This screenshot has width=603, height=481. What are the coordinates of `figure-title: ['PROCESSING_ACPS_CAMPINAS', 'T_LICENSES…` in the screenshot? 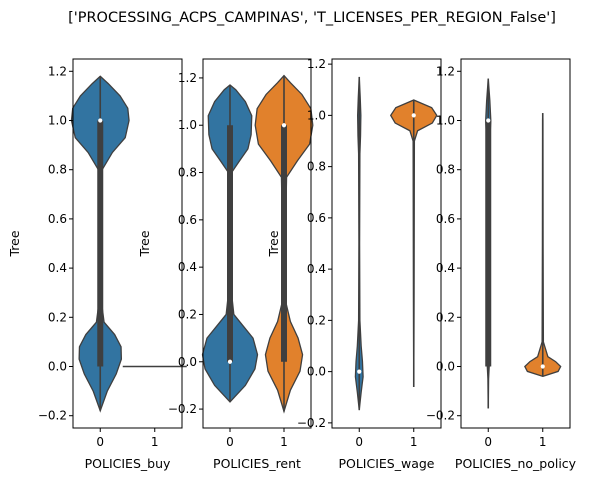 It's located at (312, 18).